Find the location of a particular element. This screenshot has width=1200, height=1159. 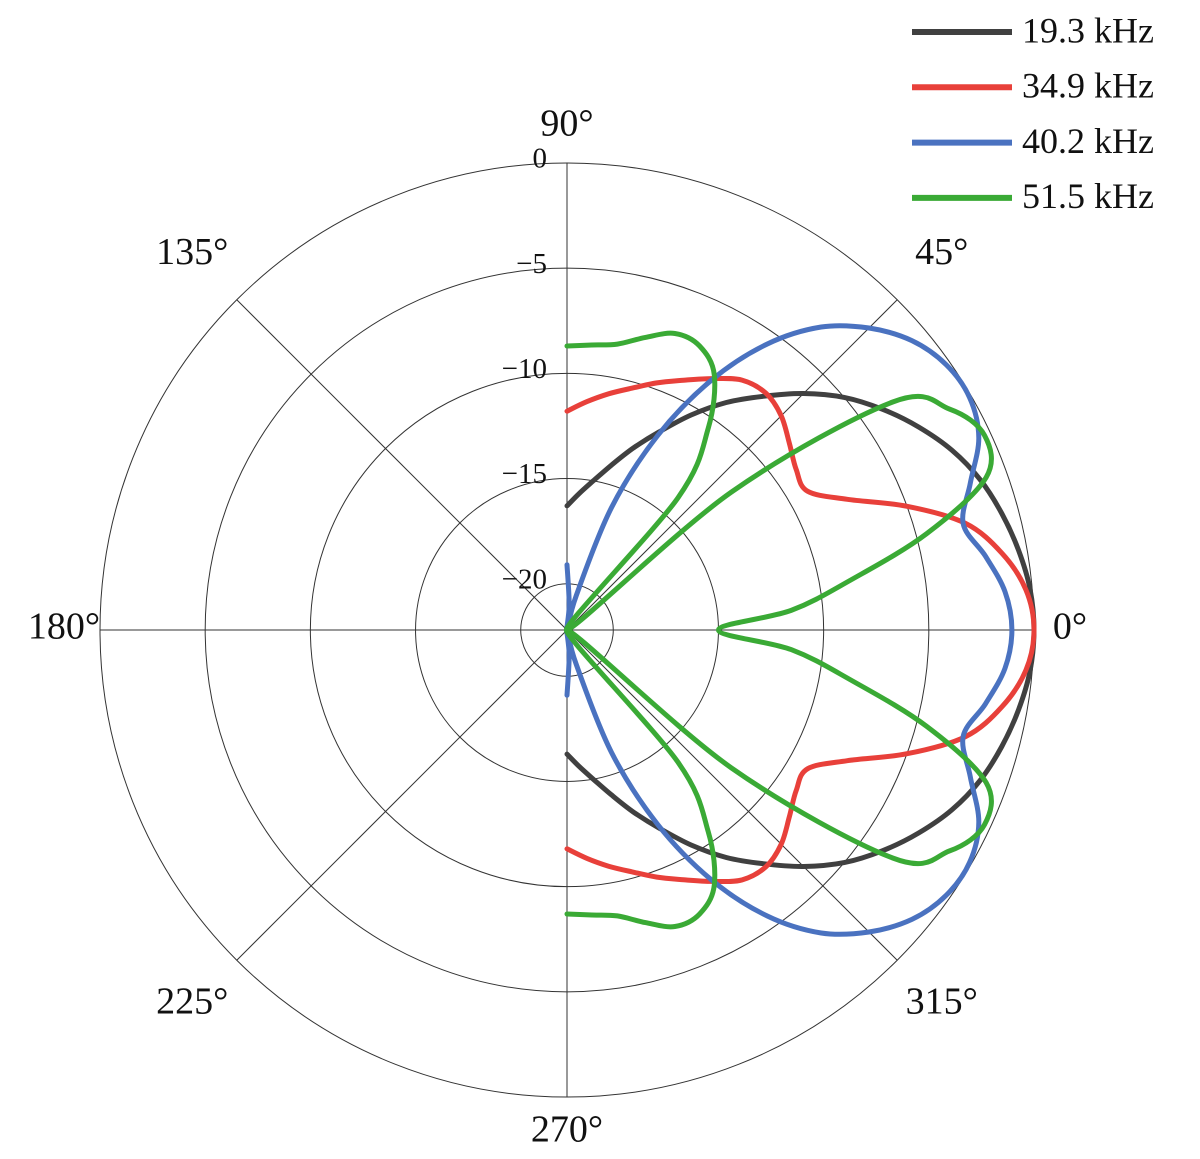

legend-label: 34.9 kHz is located at coordinates (1088, 86).